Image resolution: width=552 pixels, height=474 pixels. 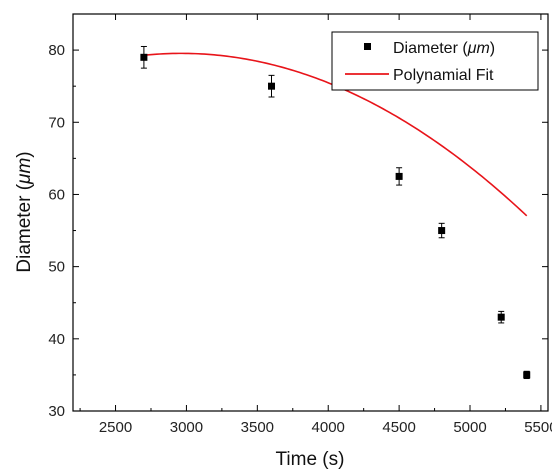 I want to click on legend-box, so click(x=435, y=61).